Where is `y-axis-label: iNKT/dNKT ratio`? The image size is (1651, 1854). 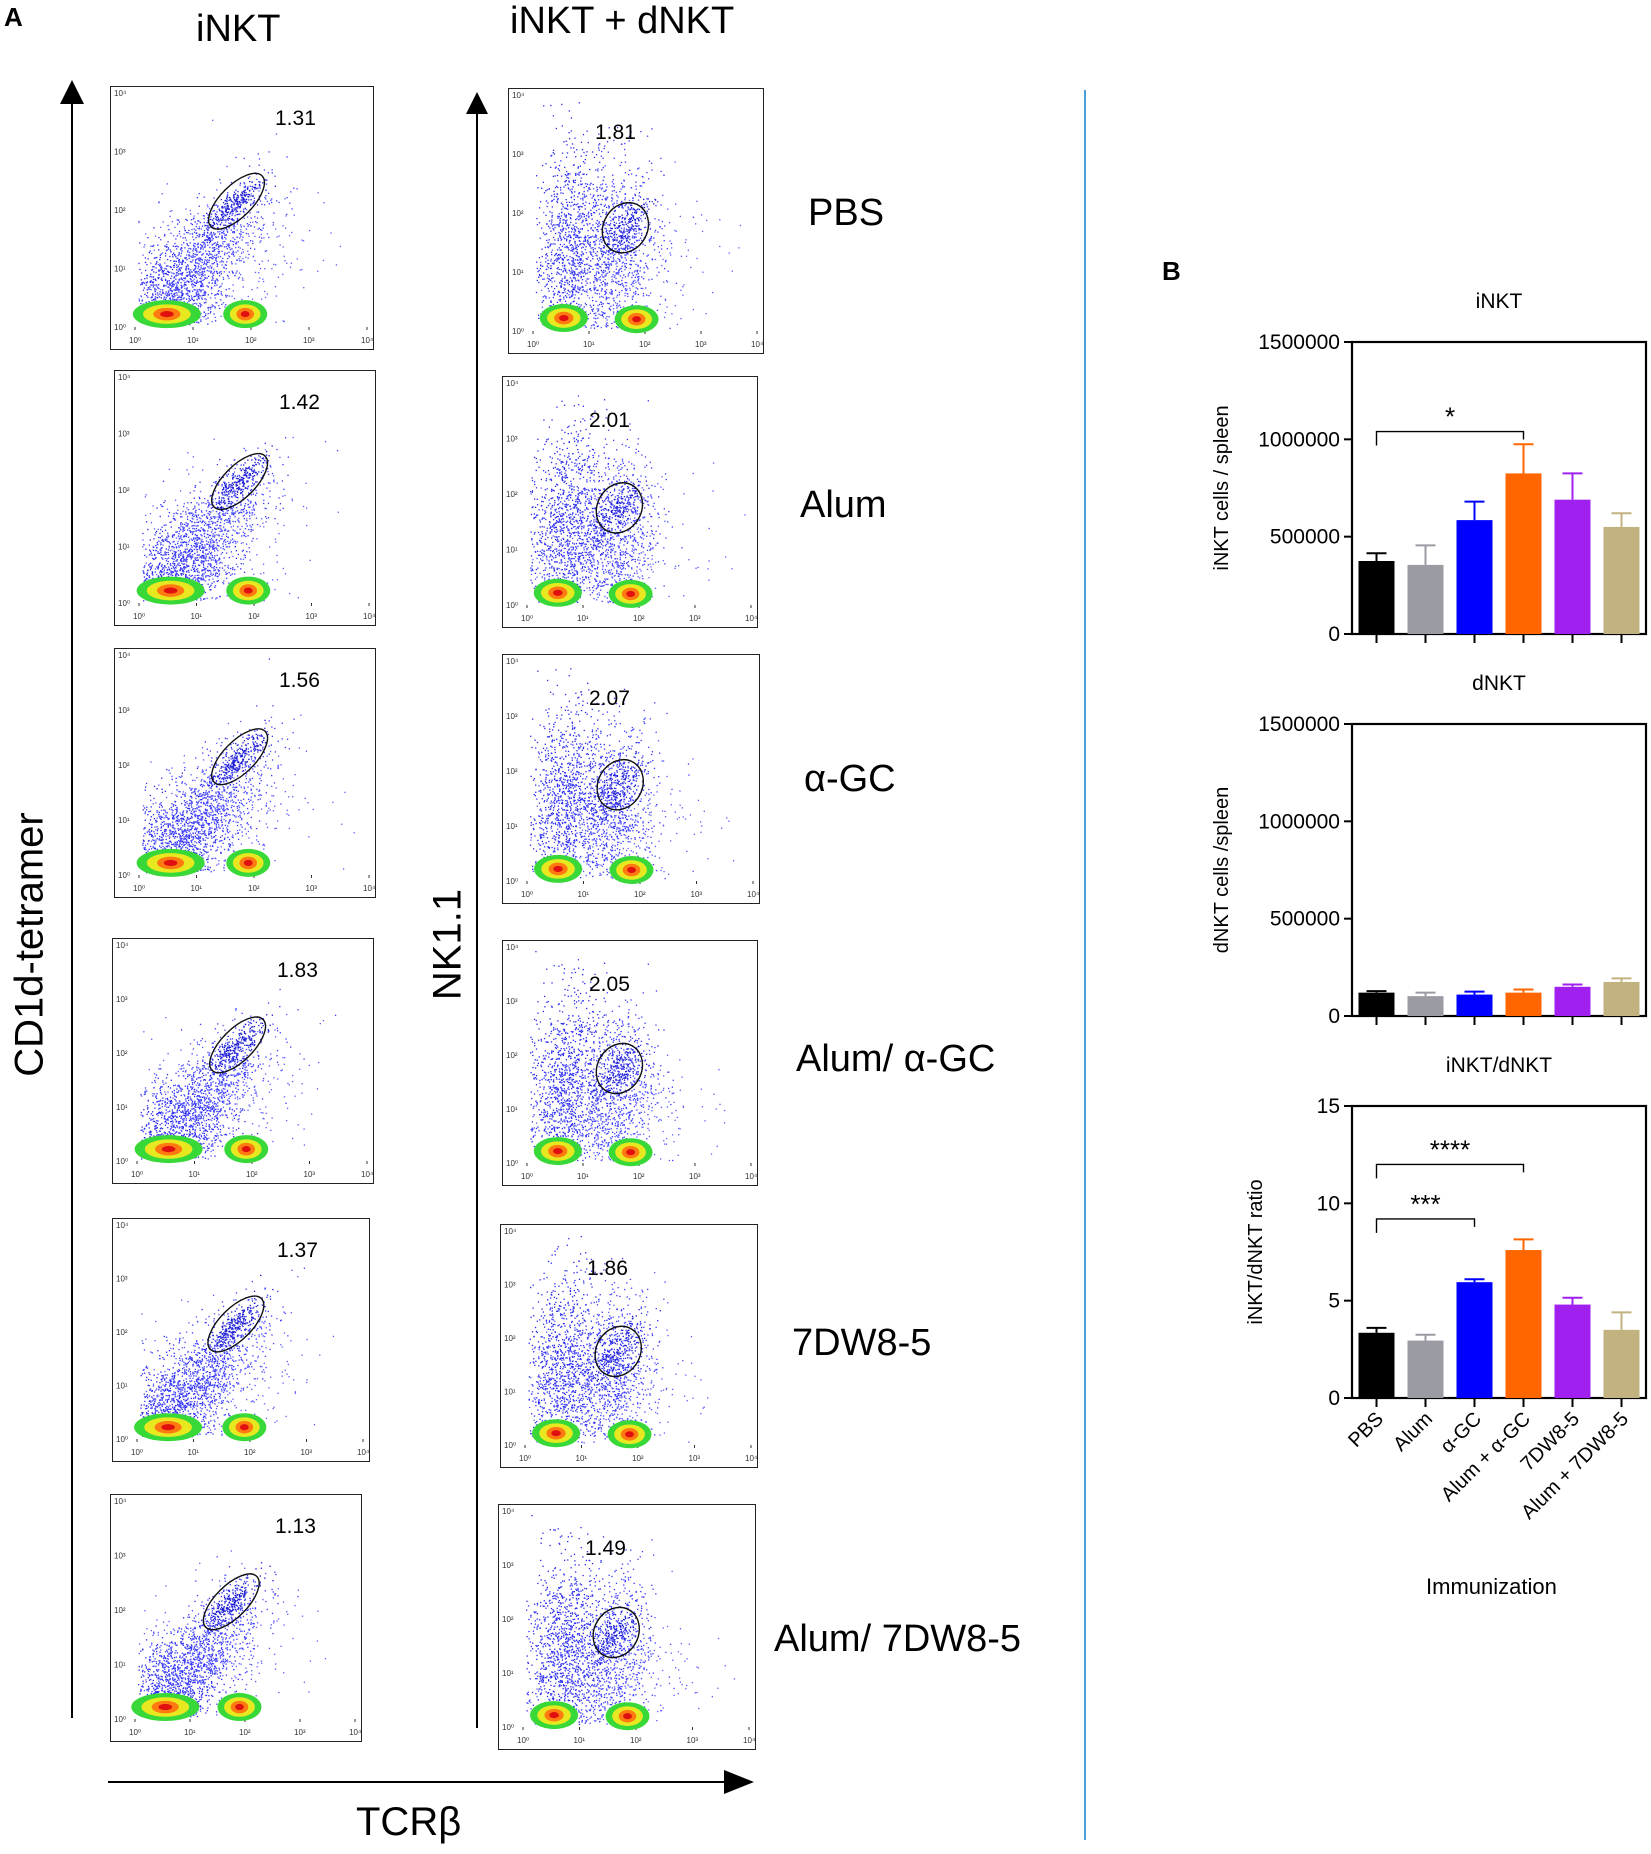
y-axis-label: iNKT/dNKT ratio is located at coordinates (1256, 1251).